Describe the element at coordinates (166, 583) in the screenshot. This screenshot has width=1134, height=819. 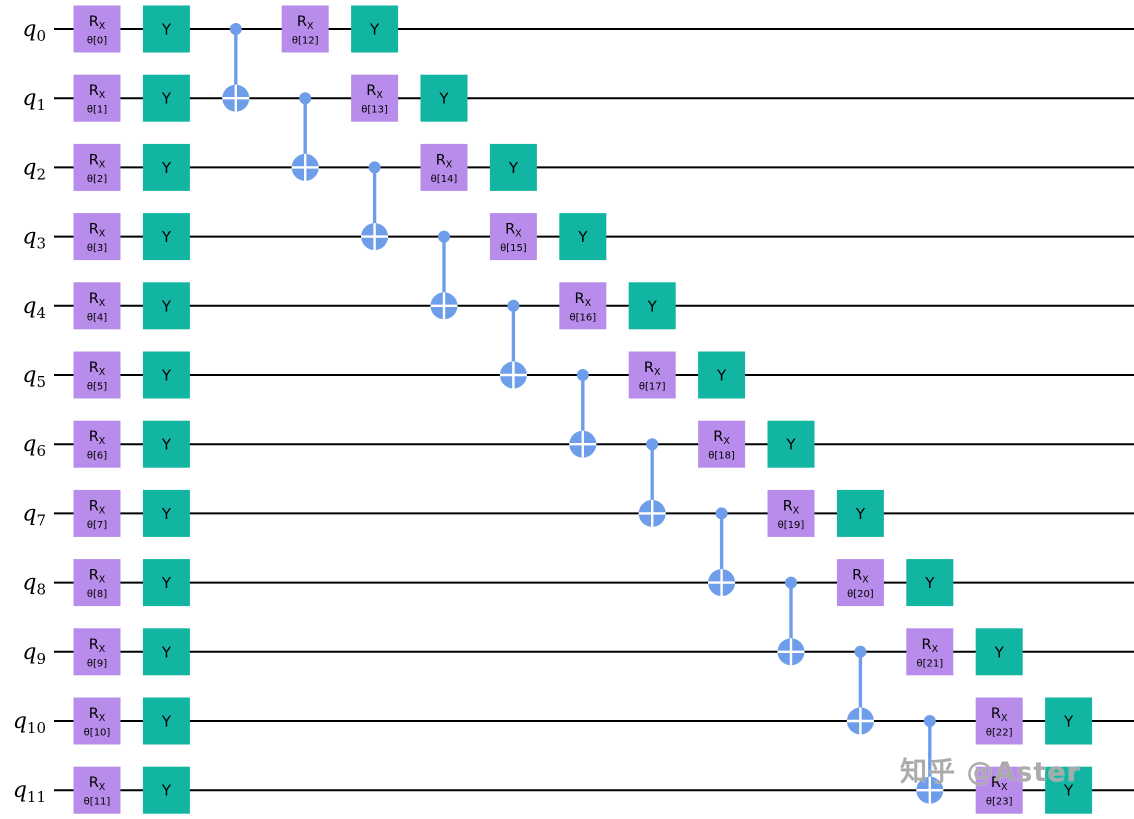
I see `y-gate-l1-q8-label: Y` at that location.